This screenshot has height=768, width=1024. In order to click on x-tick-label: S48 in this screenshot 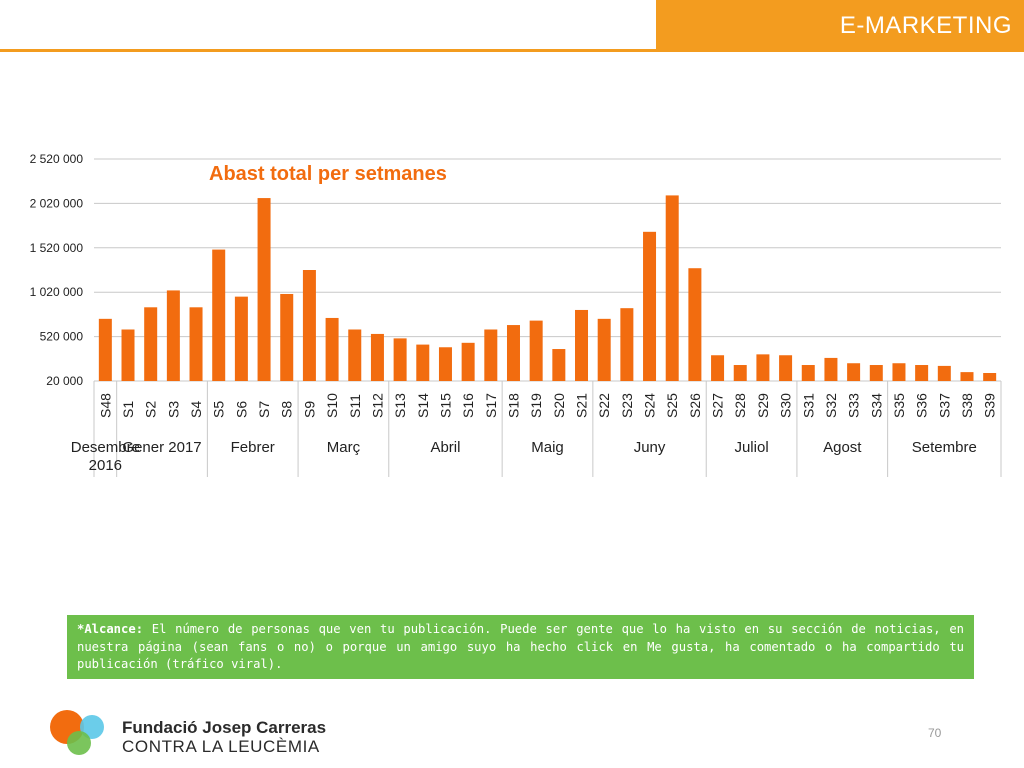, I will do `click(105, 405)`.